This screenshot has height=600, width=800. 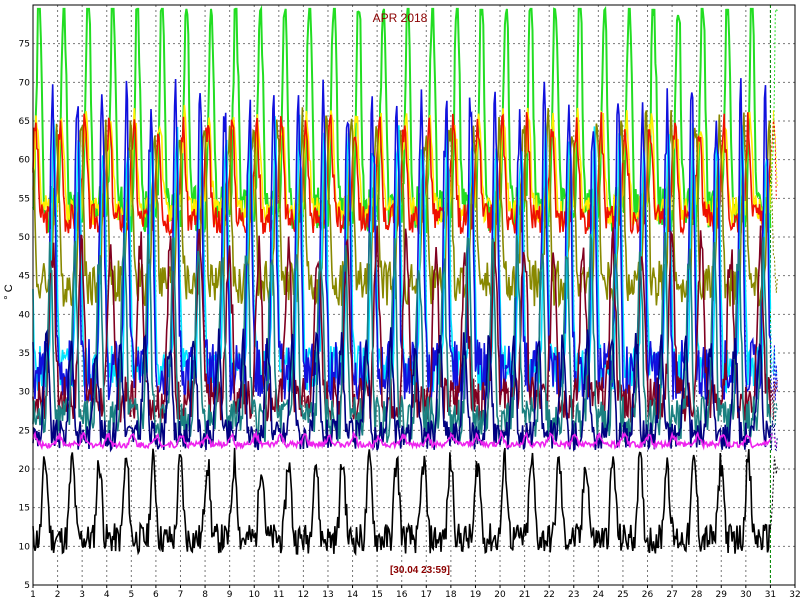 I want to click on y-tick-label: 15, so click(x=24, y=509).